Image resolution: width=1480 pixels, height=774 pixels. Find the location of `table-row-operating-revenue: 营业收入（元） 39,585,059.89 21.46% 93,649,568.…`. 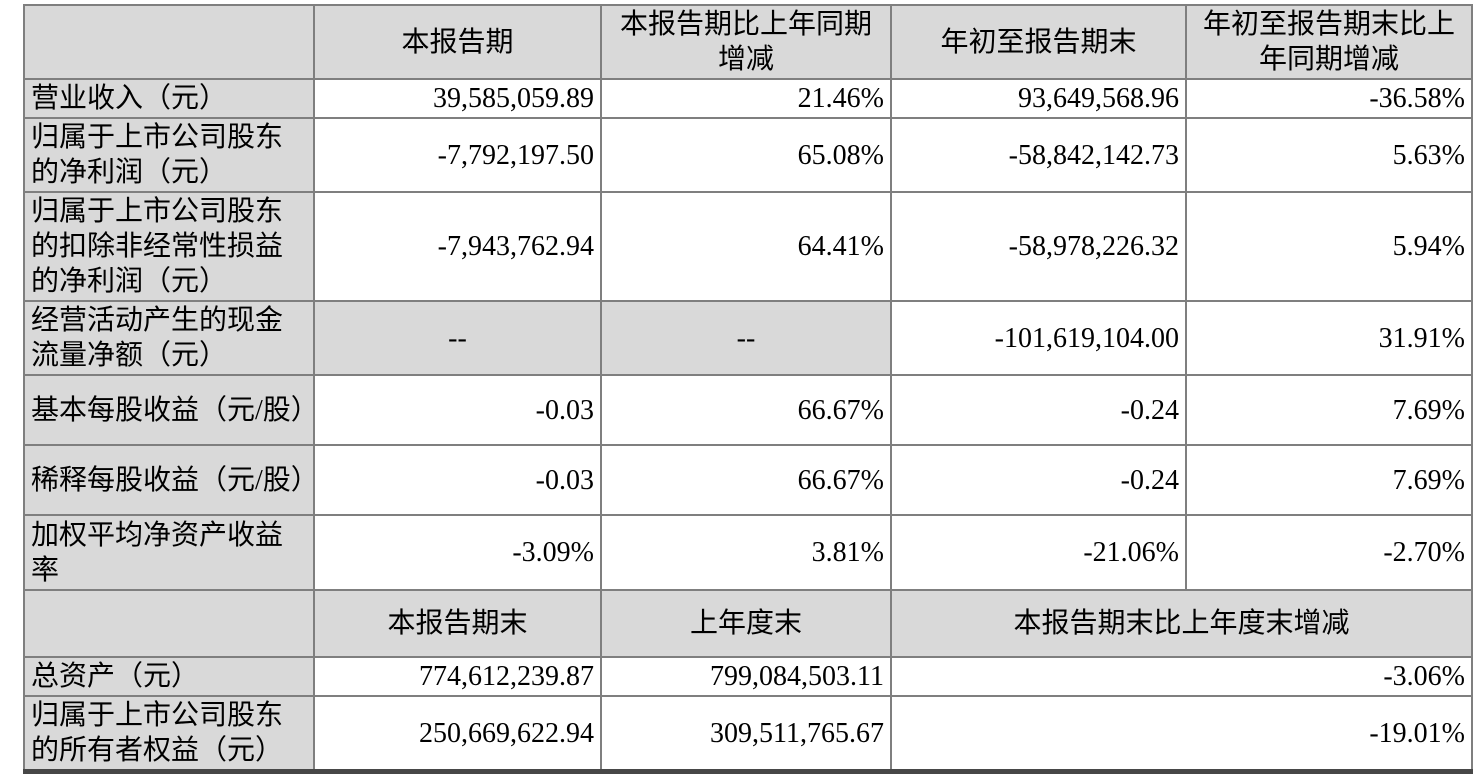

table-row-operating-revenue: 营业收入（元） 39,585,059.89 21.46% 93,649,568.… is located at coordinates (748, 98).